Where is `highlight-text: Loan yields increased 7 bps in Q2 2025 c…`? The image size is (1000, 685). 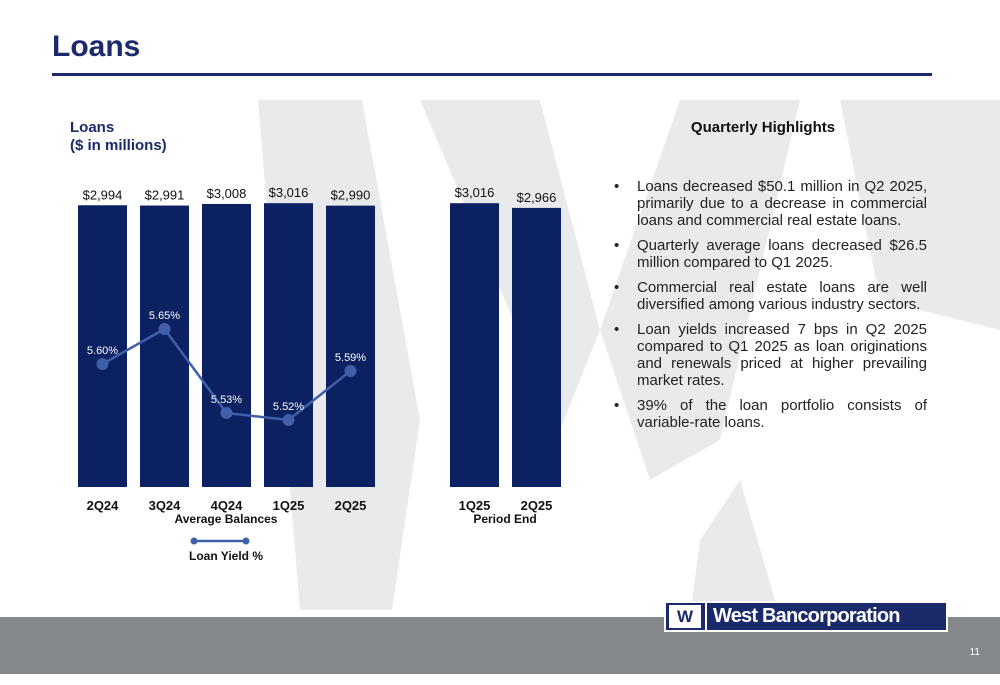 highlight-text: Loan yields increased 7 bps in Q2 2025 c… is located at coordinates (782, 355).